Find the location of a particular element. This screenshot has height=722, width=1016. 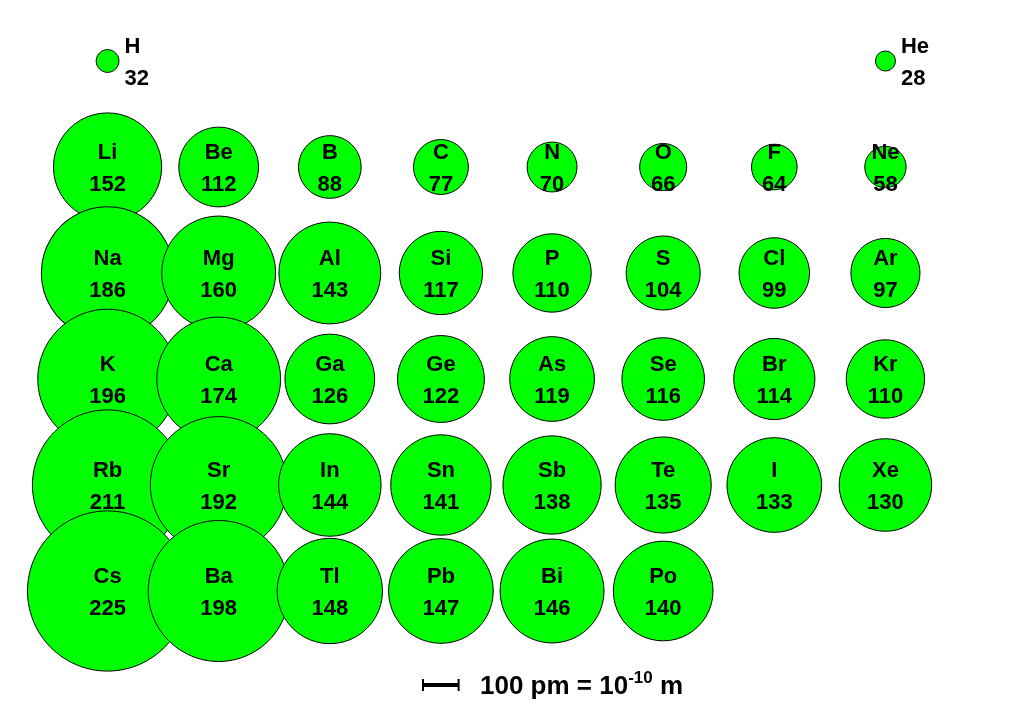

data-label: 130 is located at coordinates (885, 501).